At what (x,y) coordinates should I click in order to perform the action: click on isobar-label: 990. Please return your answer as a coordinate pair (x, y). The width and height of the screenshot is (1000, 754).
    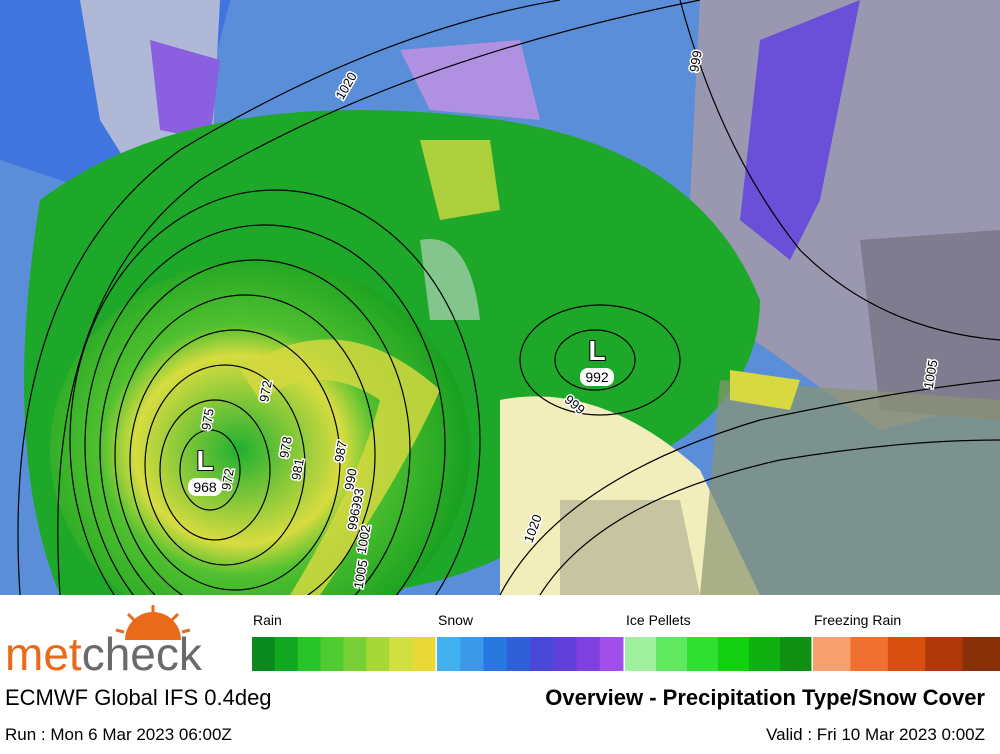
    Looking at the image, I should click on (350, 479).